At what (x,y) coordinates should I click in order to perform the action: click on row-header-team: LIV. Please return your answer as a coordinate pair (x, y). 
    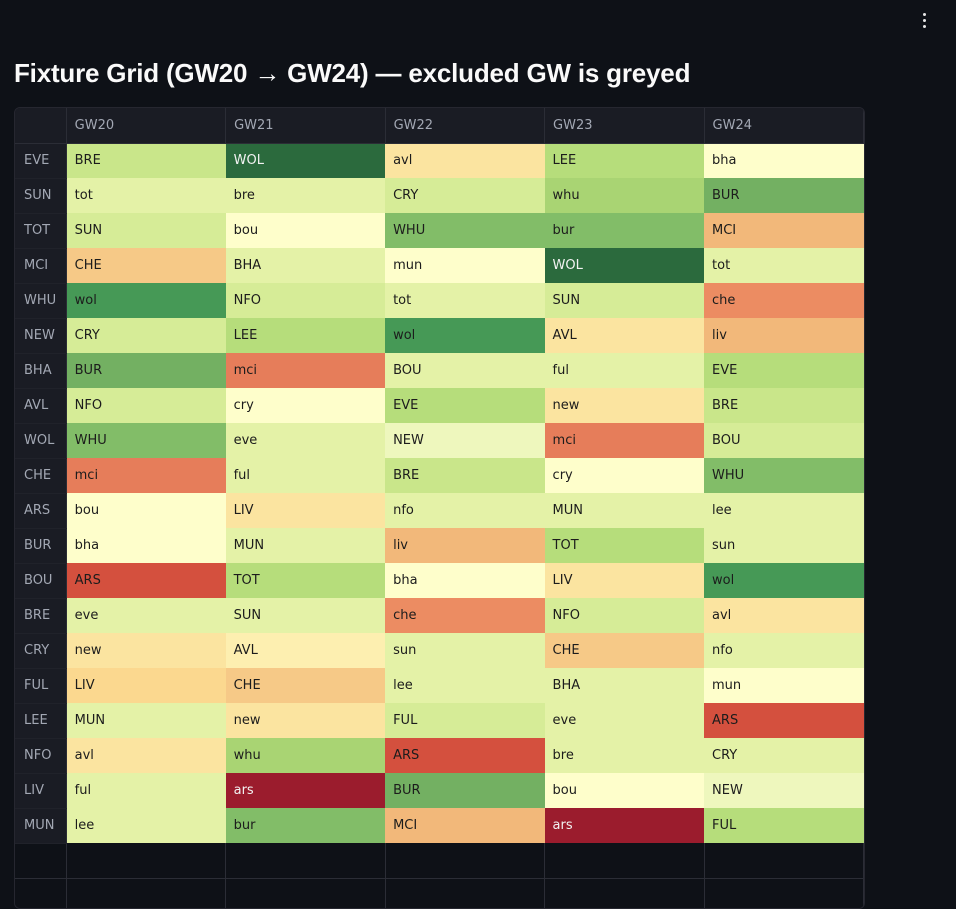
    Looking at the image, I should click on (41, 791).